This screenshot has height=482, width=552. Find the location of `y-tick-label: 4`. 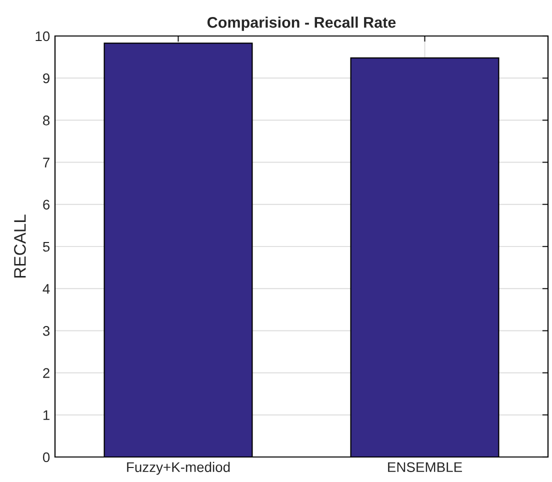

y-tick-label: 4 is located at coordinates (46, 289).